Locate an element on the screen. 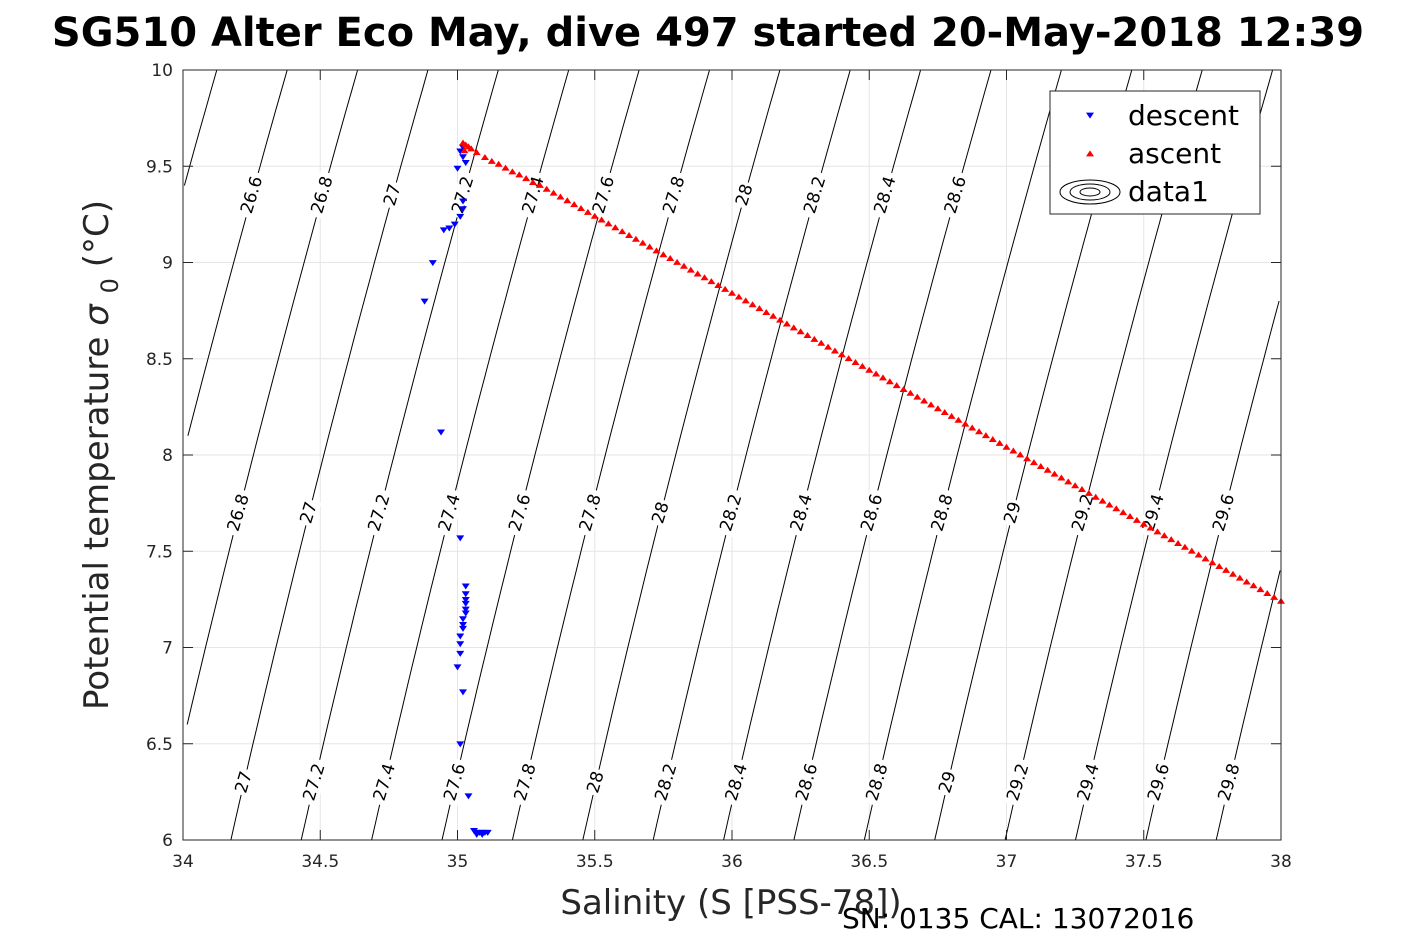 This screenshot has height=945, width=1417. contour-line is located at coordinates (237, 252).